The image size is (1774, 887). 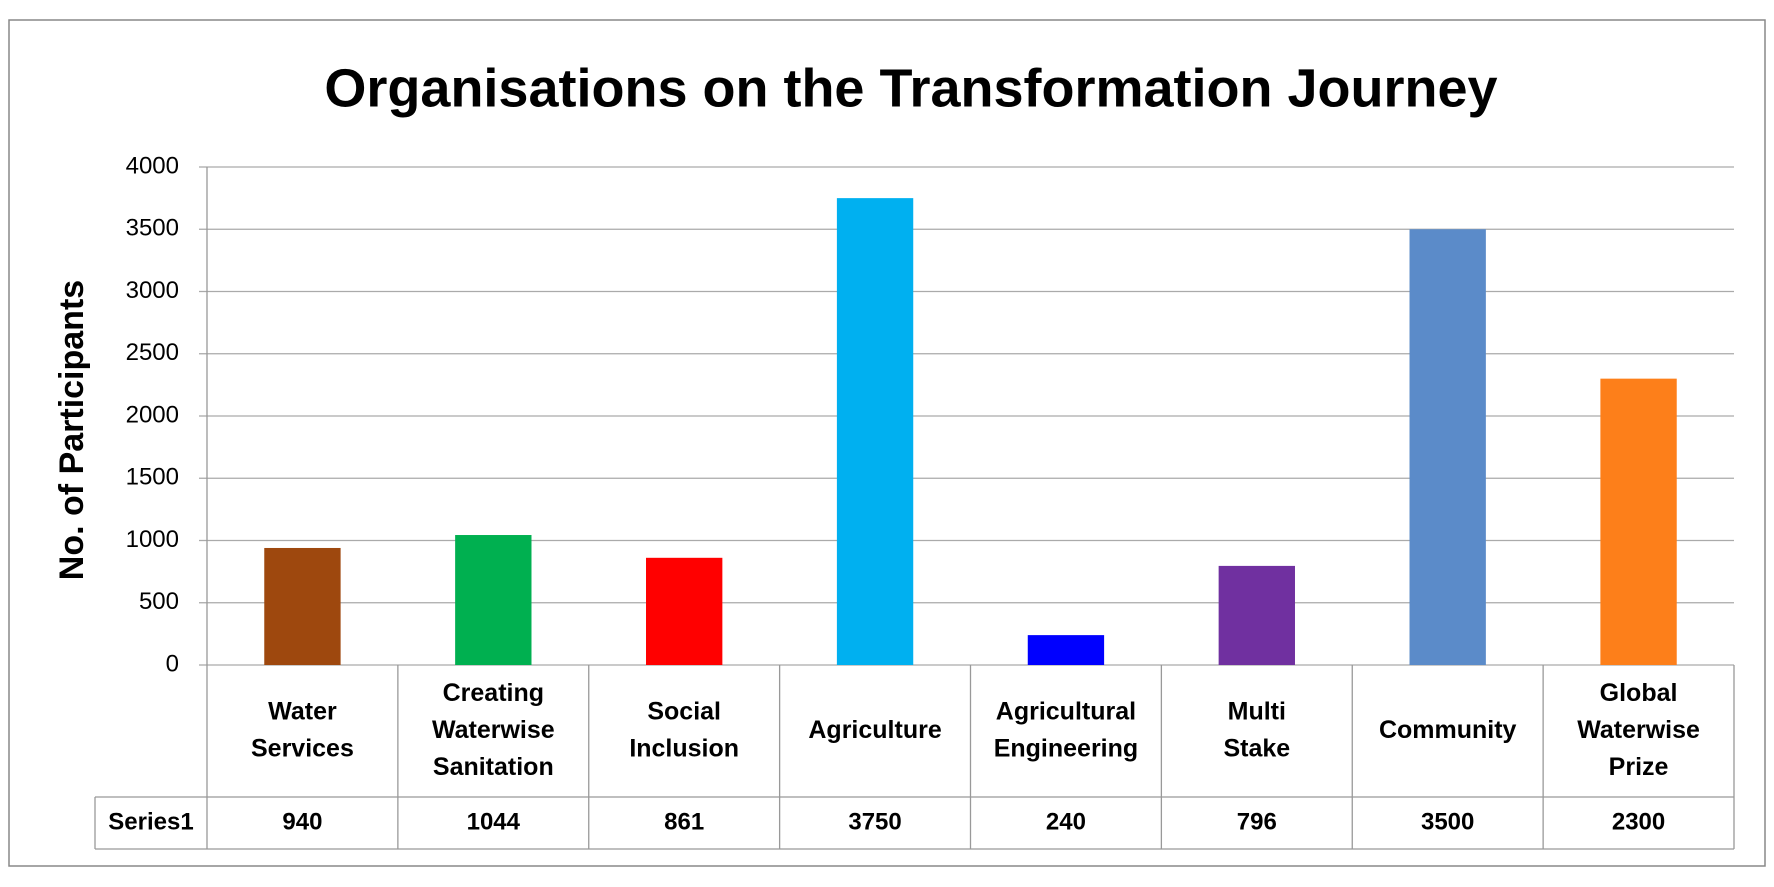 What do you see at coordinates (152, 228) in the screenshot?
I see `y-tick-label: 3500` at bounding box center [152, 228].